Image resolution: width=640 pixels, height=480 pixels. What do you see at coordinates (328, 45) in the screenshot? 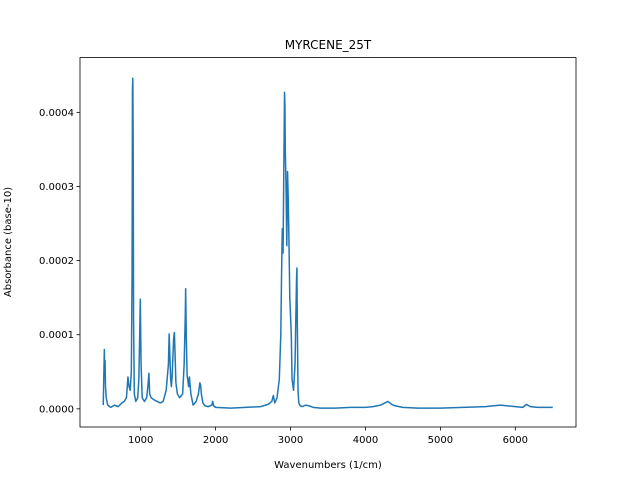
I see `chart-title: MYRCENE_25T` at bounding box center [328, 45].